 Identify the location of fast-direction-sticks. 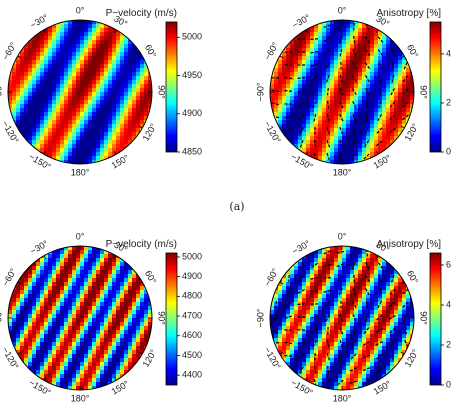
(340, 91).